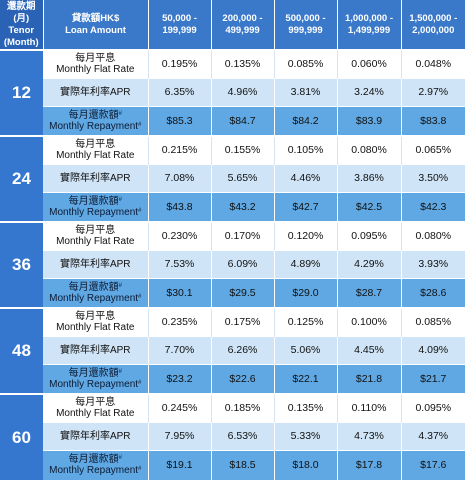  I want to click on repayment-value: $22.1, so click(306, 378).